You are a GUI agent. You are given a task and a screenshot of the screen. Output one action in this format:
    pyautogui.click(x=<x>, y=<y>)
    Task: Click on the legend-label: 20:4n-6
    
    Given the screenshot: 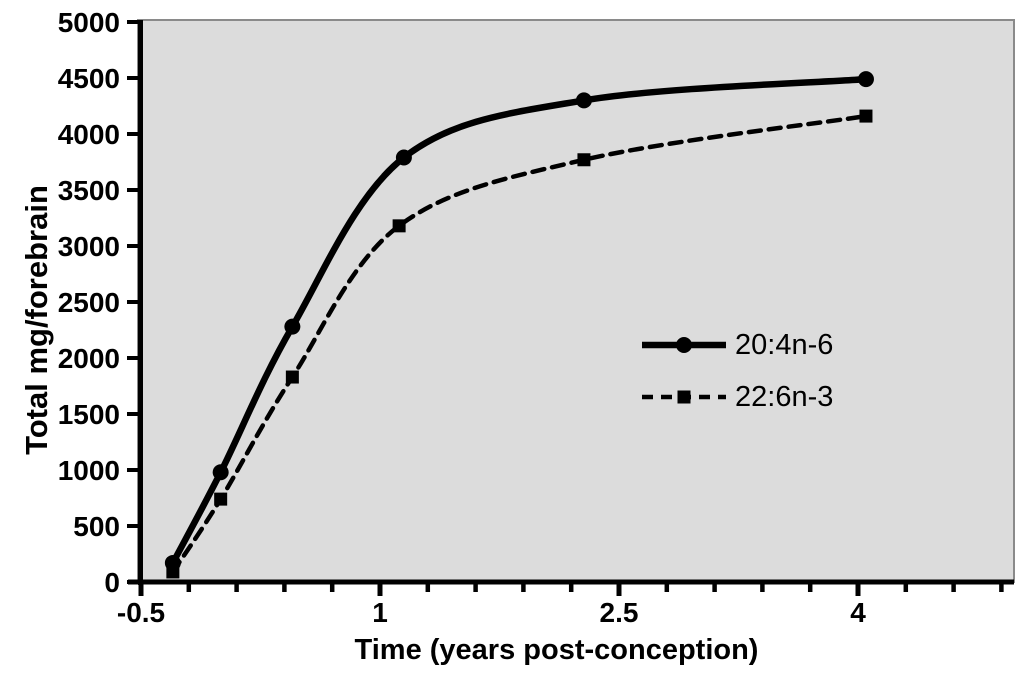 What is the action you would take?
    pyautogui.click(x=784, y=344)
    